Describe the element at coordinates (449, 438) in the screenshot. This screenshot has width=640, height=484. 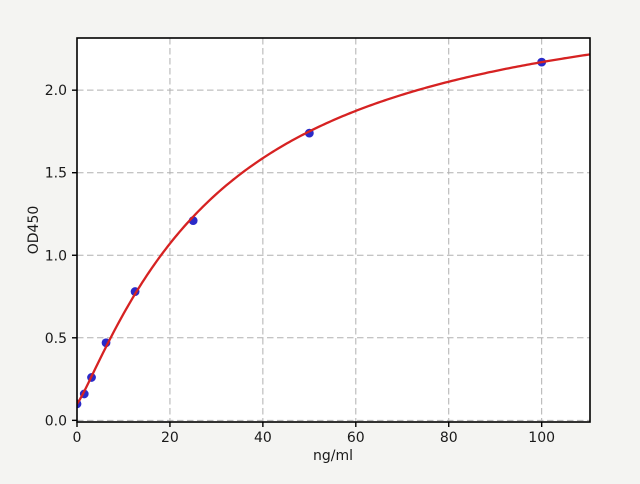
I see `x-tick-label: 80` at that location.